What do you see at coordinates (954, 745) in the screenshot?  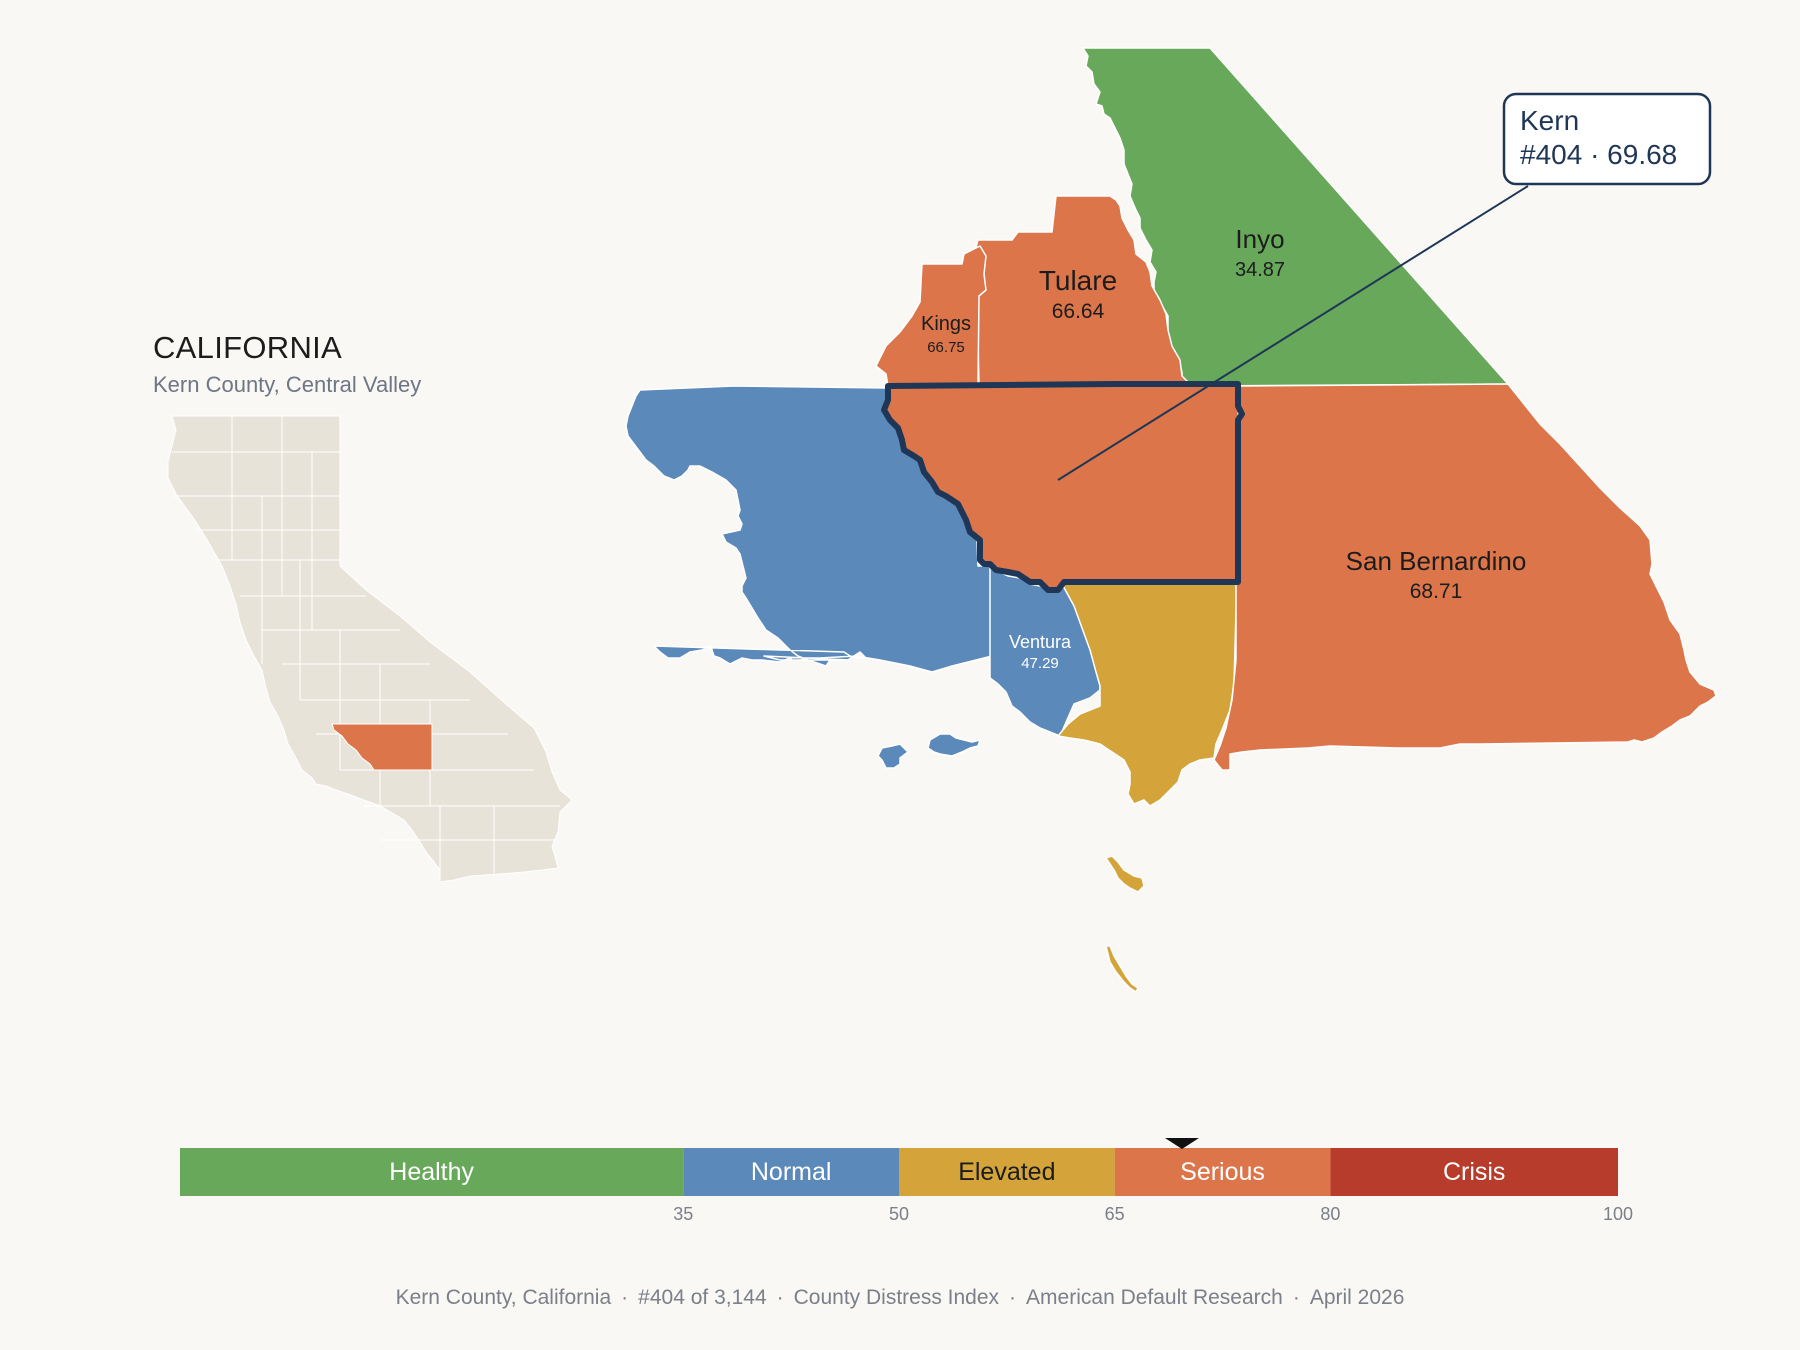 I see `island-santa-cruz` at bounding box center [954, 745].